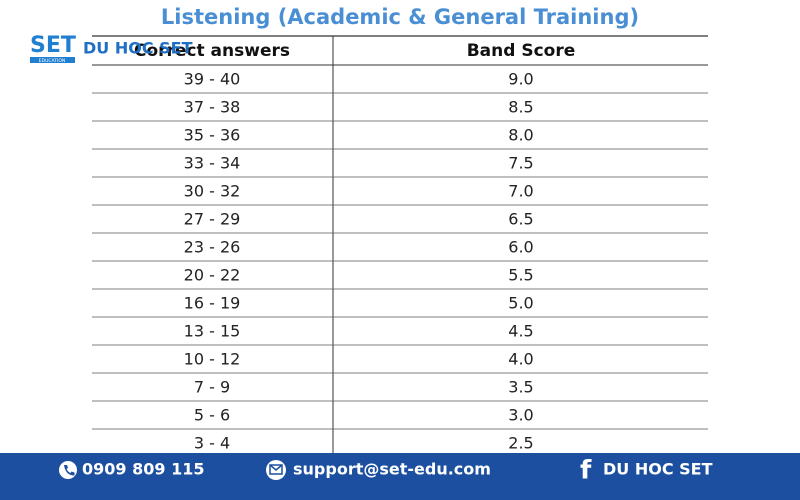 The height and width of the screenshot is (500, 800). I want to click on table-cell: 5 - 6, so click(212, 415).